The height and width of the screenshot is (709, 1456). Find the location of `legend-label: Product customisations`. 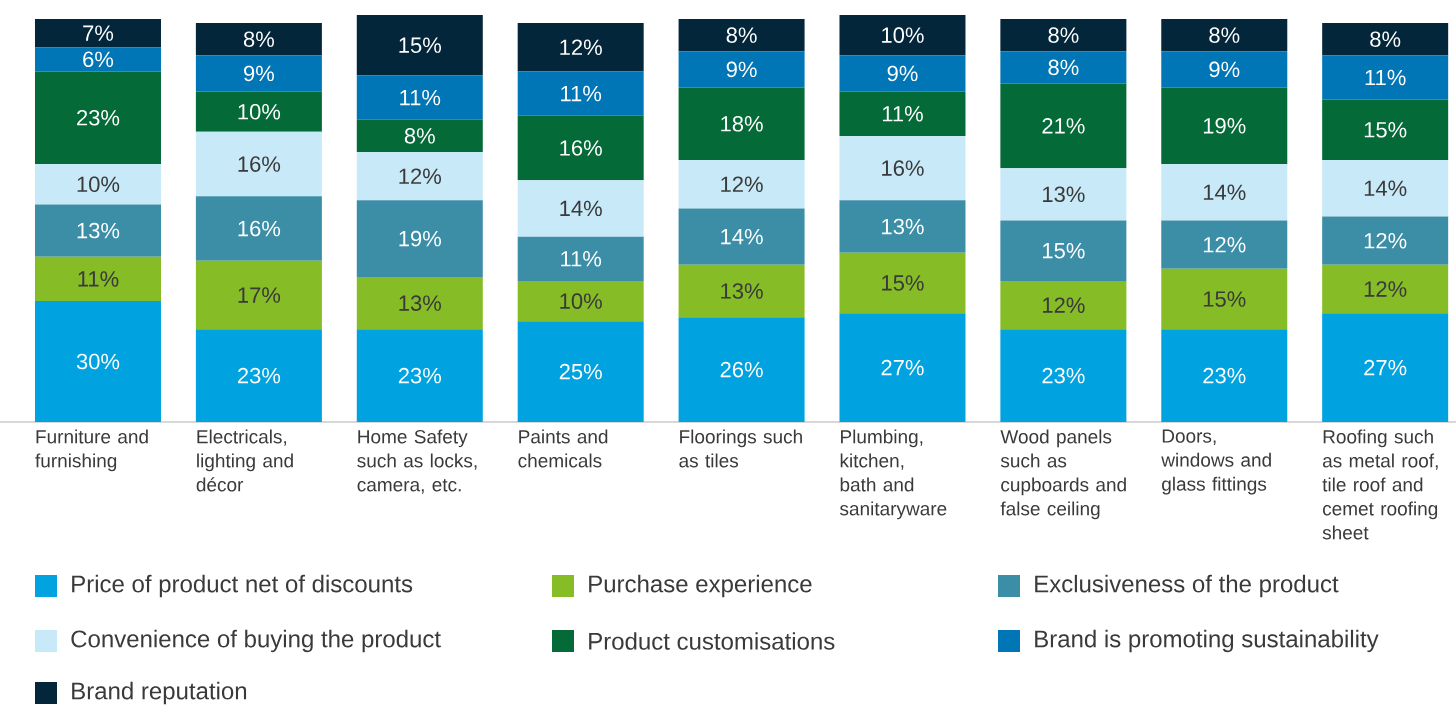

legend-label: Product customisations is located at coordinates (712, 641).